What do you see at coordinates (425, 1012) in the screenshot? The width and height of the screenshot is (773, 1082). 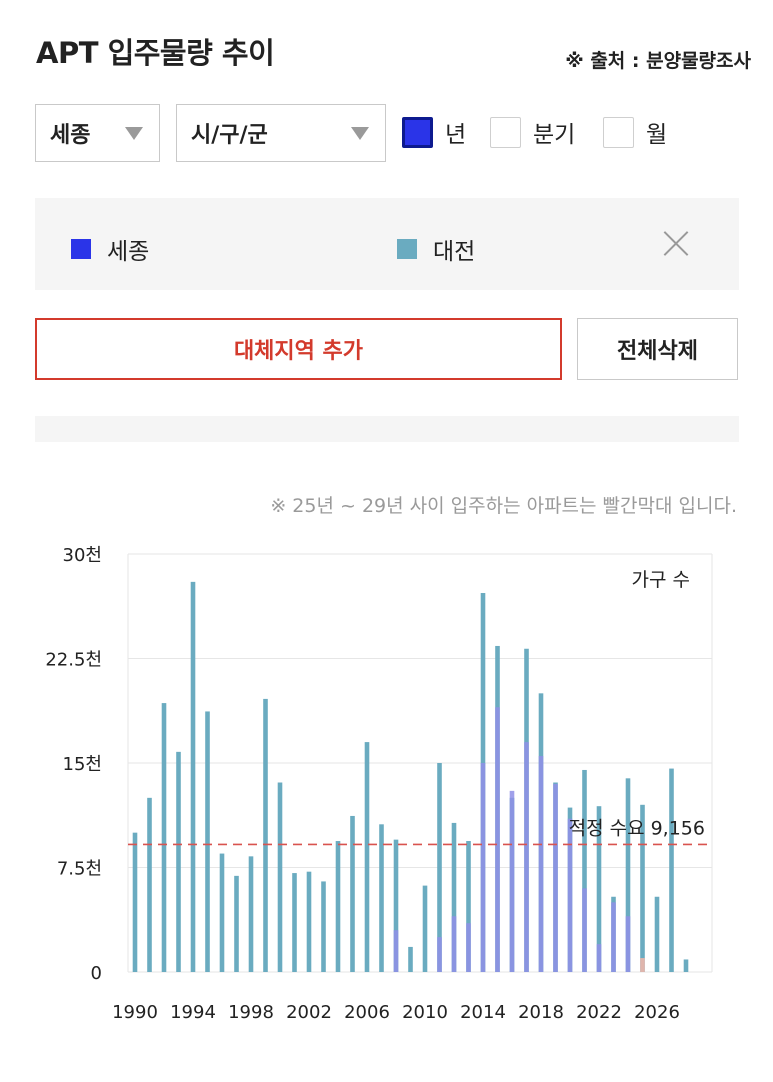 I see `x-tick-label: 2010` at bounding box center [425, 1012].